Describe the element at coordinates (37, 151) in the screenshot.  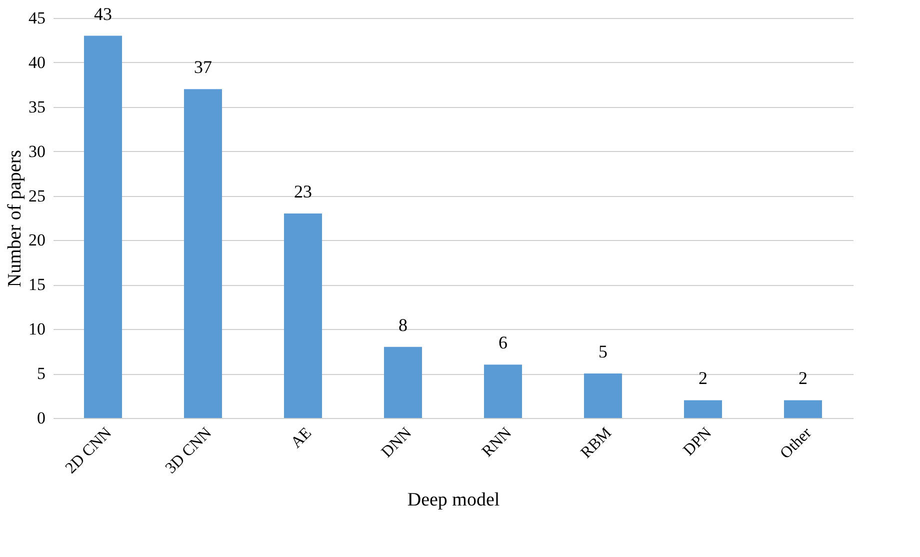
I see `y-tick-label: 30` at that location.